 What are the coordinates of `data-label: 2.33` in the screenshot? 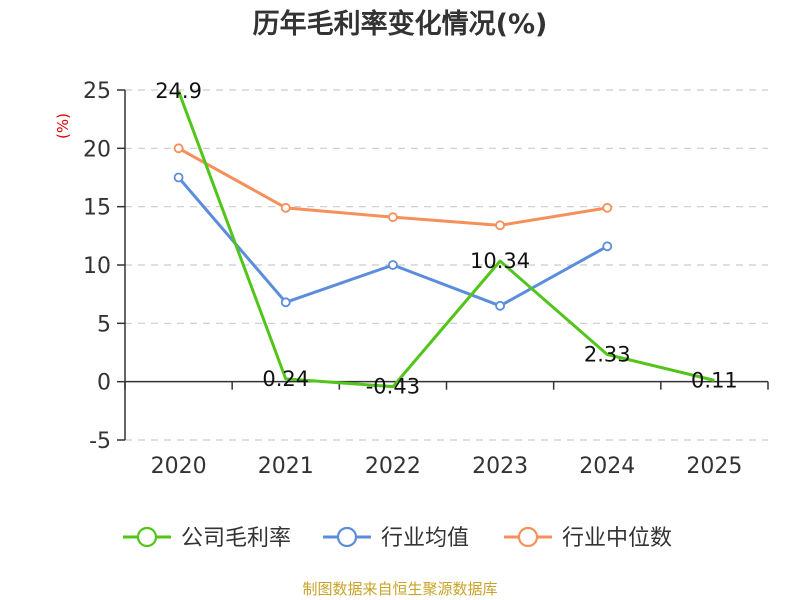 It's located at (607, 354).